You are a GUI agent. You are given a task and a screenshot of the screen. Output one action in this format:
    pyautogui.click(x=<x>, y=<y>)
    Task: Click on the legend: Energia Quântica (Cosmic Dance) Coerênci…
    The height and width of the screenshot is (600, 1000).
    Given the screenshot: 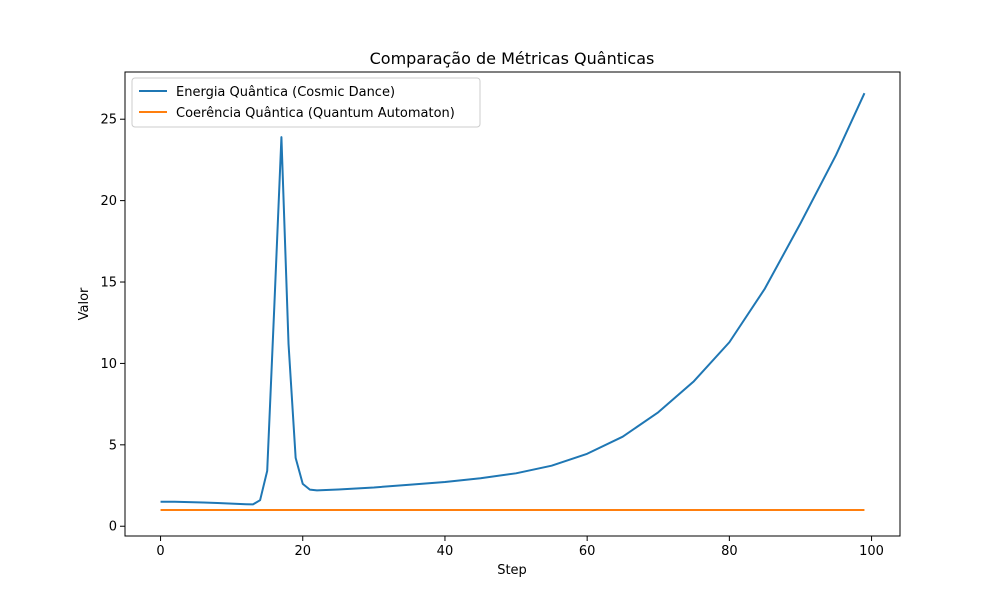 What is the action you would take?
    pyautogui.click(x=306, y=102)
    